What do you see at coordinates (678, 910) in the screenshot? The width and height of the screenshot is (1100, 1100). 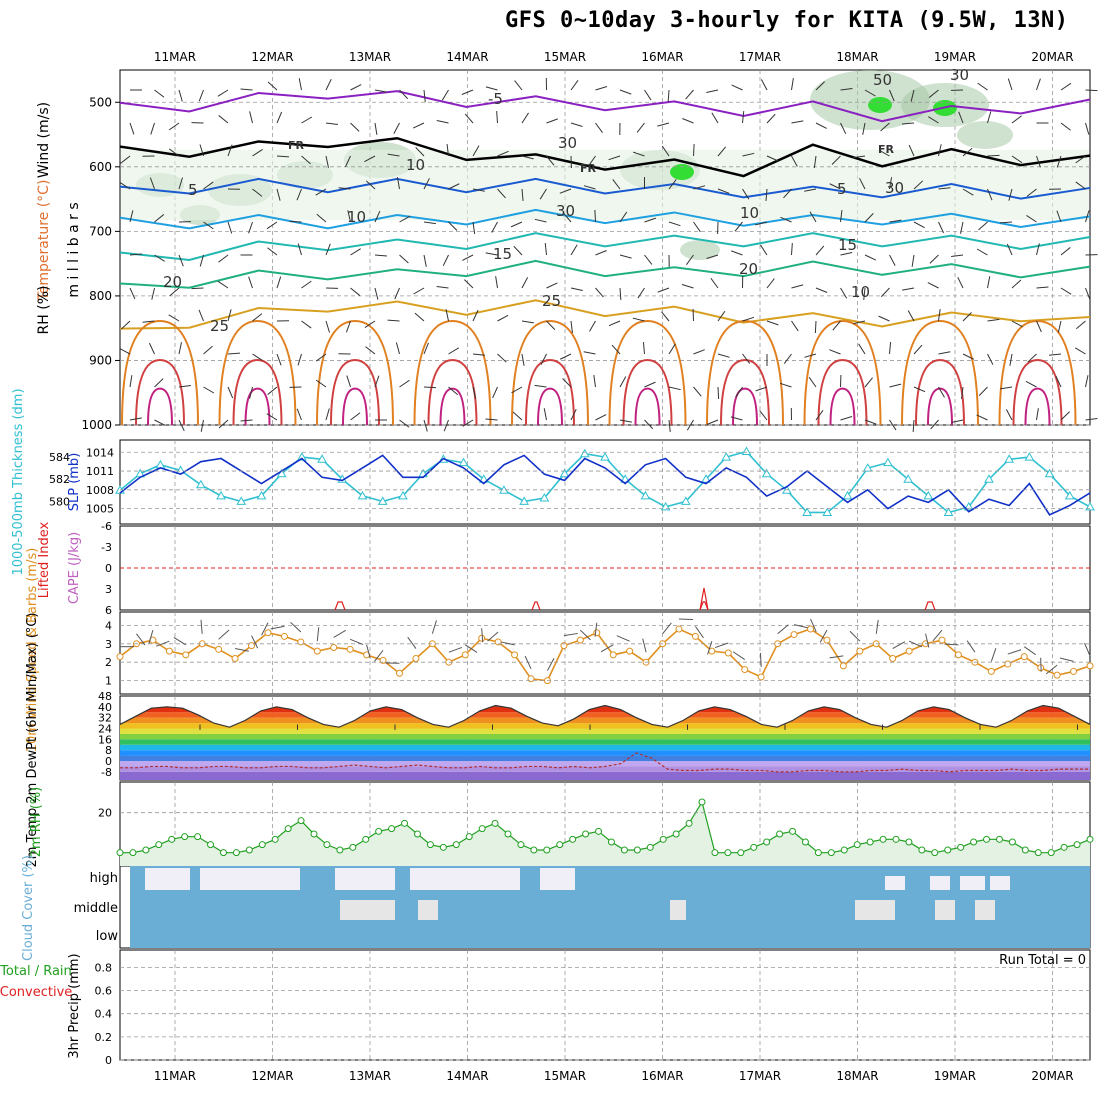 I see `cloud-gap-mid` at bounding box center [678, 910].